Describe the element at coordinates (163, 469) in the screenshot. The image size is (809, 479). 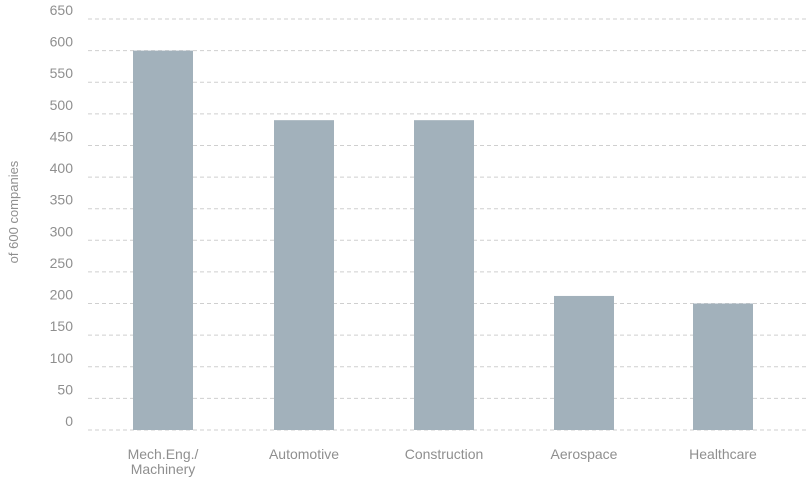
I see `category-label-line: Machinery` at that location.